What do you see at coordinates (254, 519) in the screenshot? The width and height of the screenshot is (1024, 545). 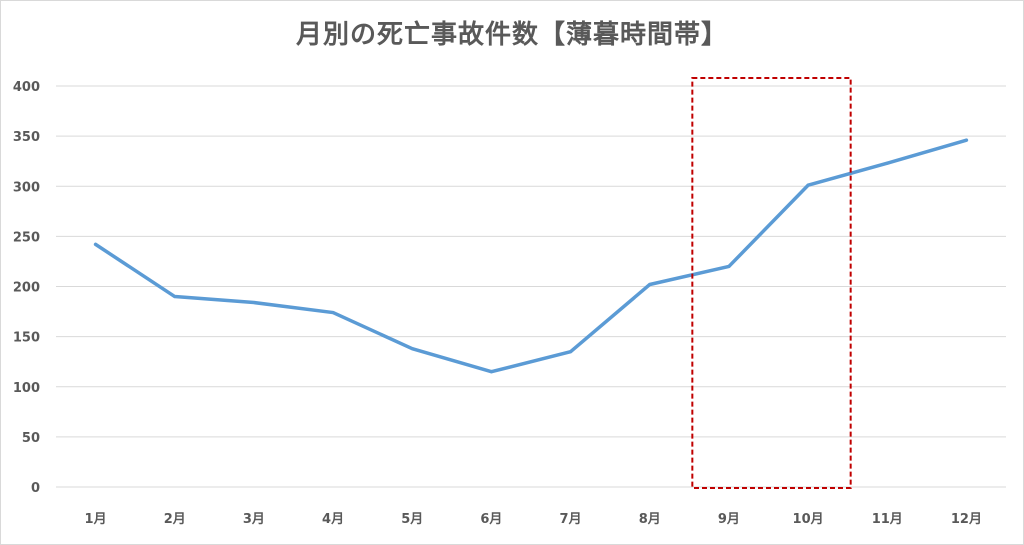 I see `x-tick-label: 3月` at bounding box center [254, 519].